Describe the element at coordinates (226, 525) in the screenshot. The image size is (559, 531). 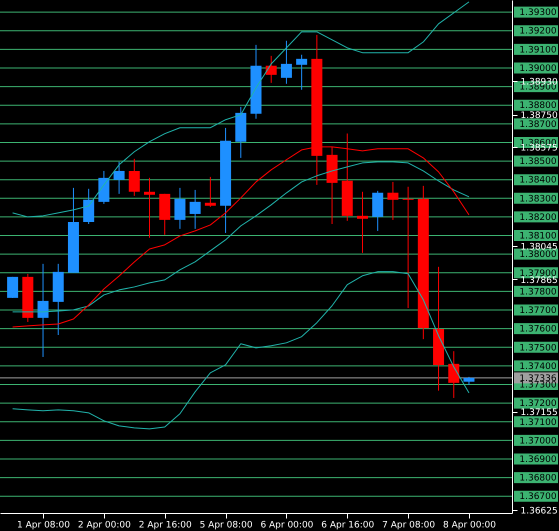
I see `x-tick-label: 5 Apr 08:00` at that location.